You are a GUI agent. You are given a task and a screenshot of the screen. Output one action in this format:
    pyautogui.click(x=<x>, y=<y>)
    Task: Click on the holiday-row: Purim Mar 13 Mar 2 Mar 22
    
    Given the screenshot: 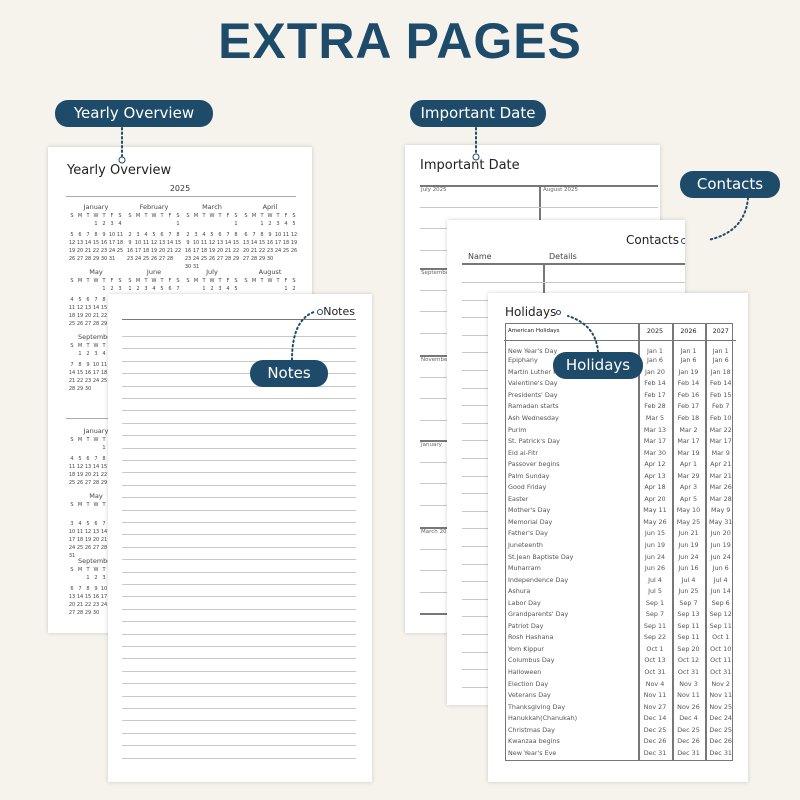 What is the action you would take?
    pyautogui.click(x=620, y=430)
    